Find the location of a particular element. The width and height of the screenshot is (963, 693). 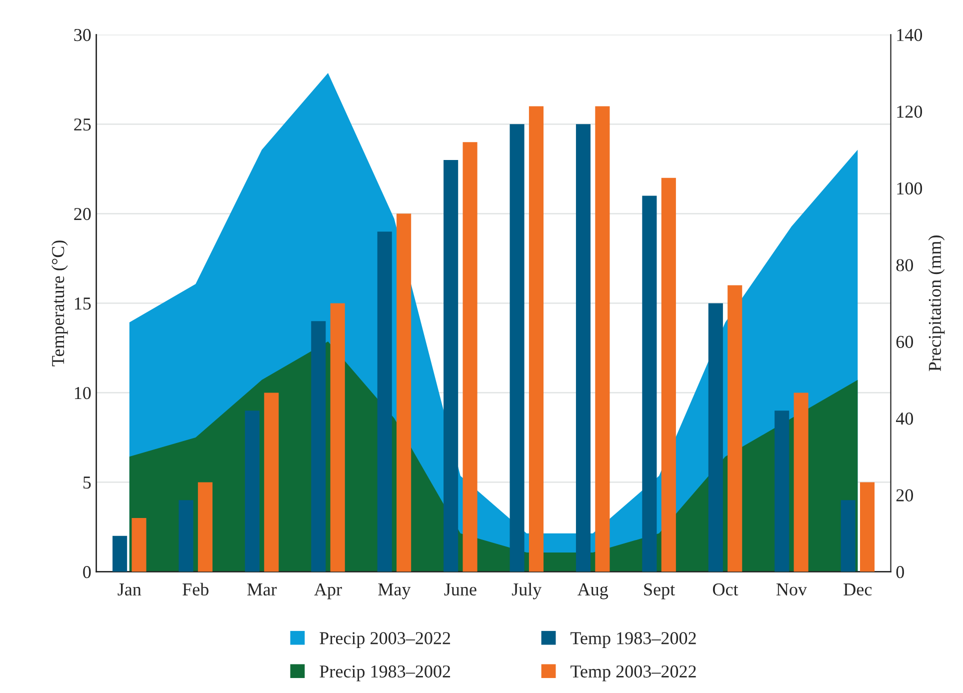

y-tick-label: 5 is located at coordinates (87, 482).